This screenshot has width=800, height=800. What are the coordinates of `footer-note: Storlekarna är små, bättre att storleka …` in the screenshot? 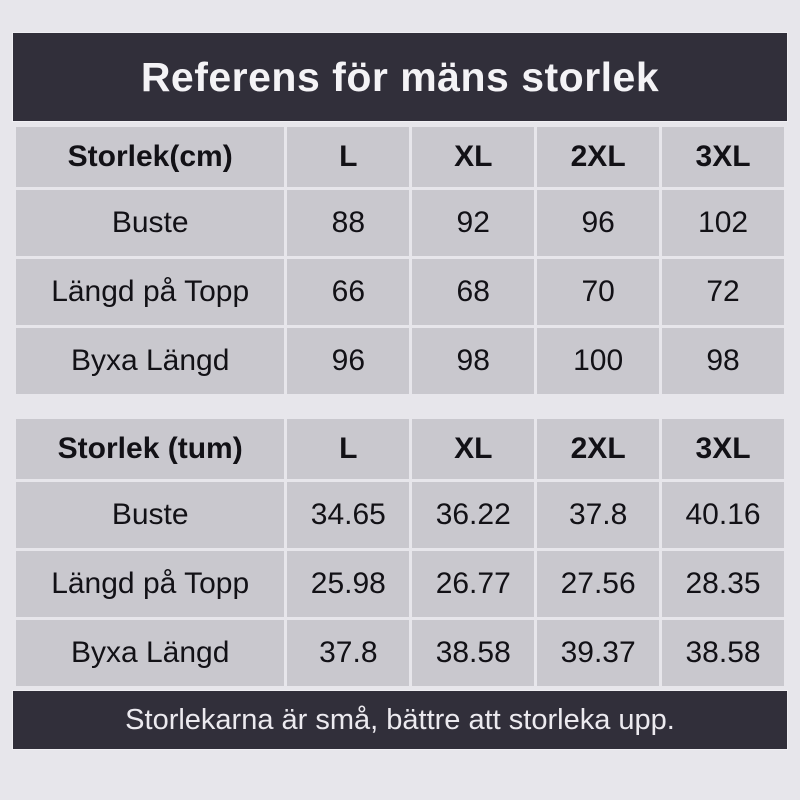 It's located at (400, 719).